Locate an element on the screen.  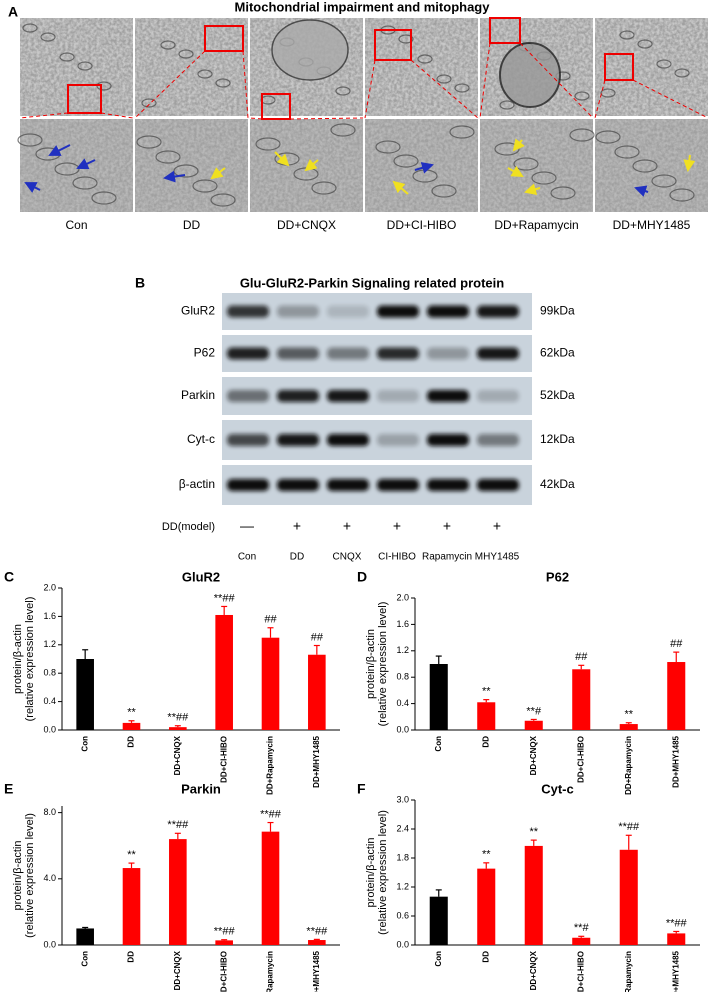
y-axis-label: (relative expression level) is located at coordinates (383, 664).